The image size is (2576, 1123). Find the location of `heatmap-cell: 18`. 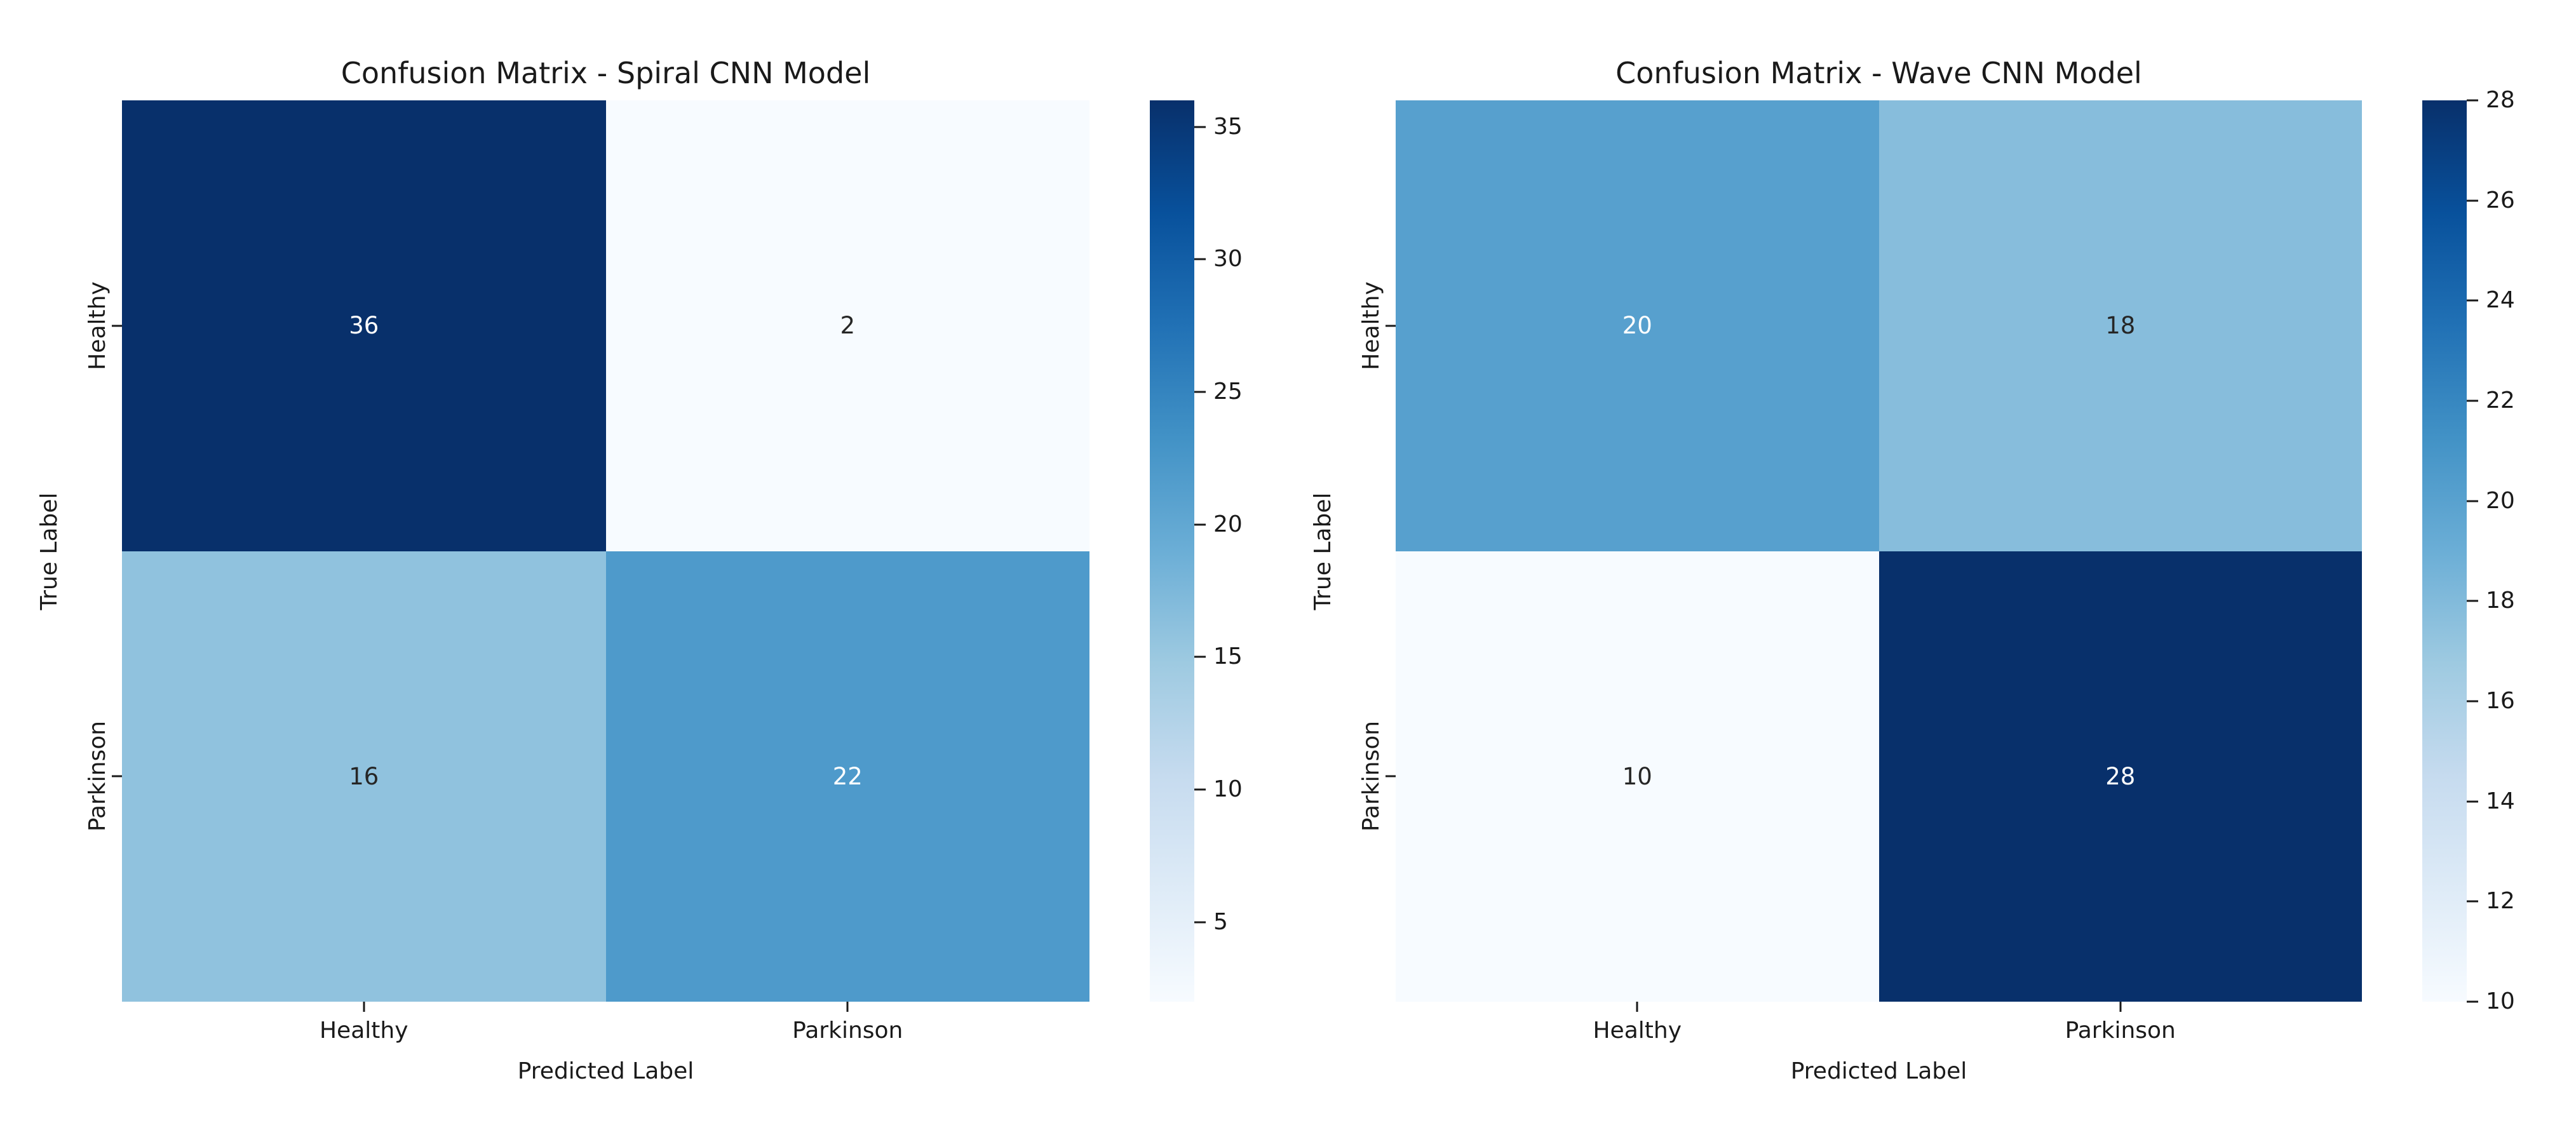

heatmap-cell: 18 is located at coordinates (2120, 325).